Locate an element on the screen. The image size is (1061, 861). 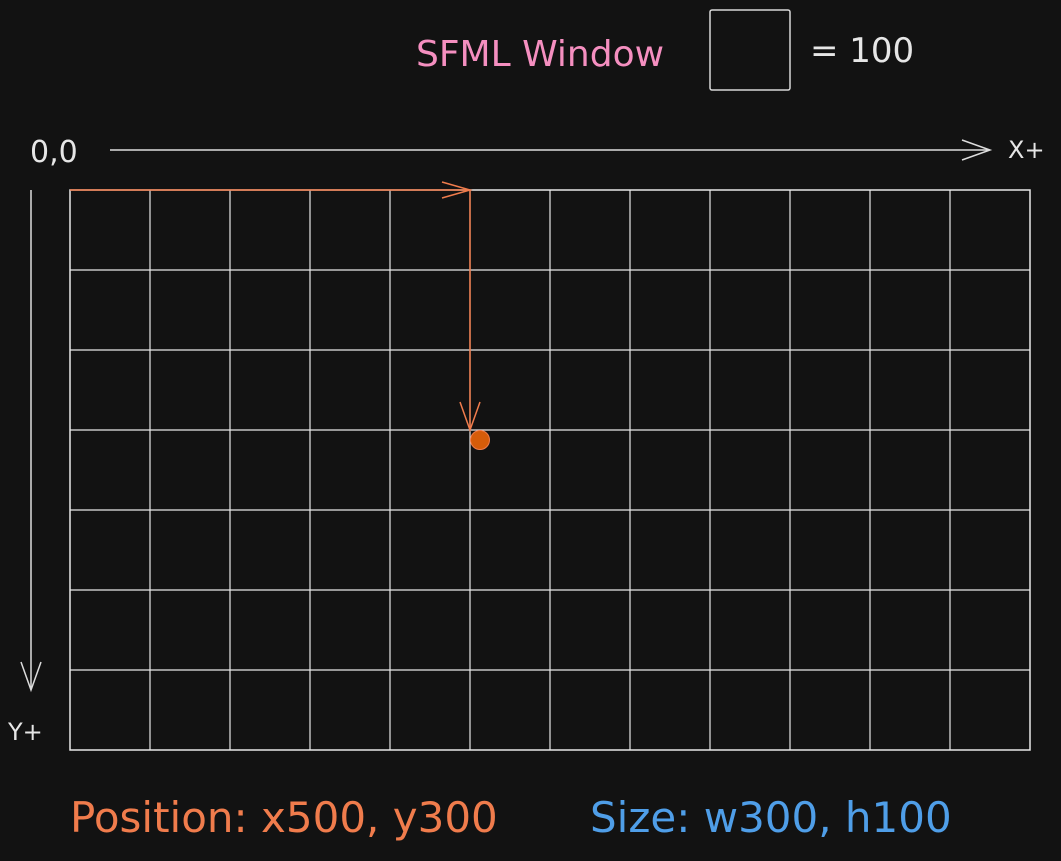
size-label: Size: w300, h100 is located at coordinates (771, 817).